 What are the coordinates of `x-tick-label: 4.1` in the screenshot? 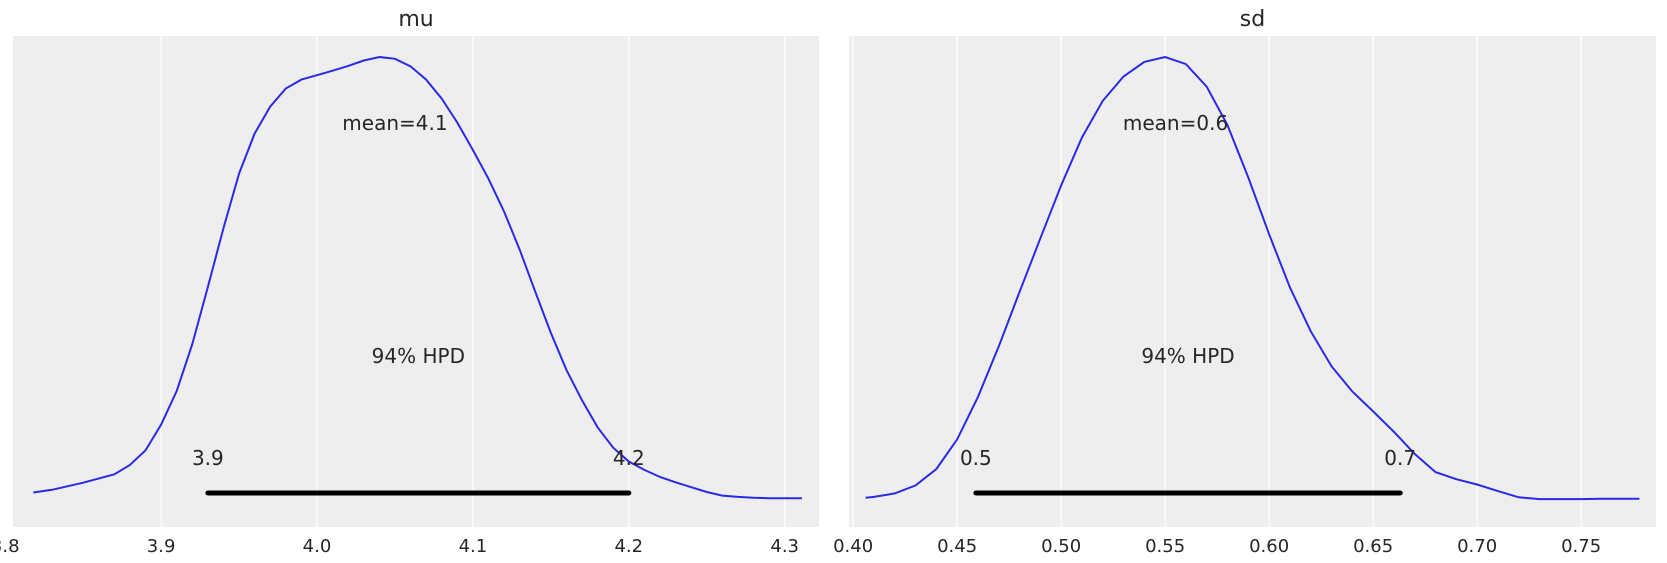 It's located at (473, 546).